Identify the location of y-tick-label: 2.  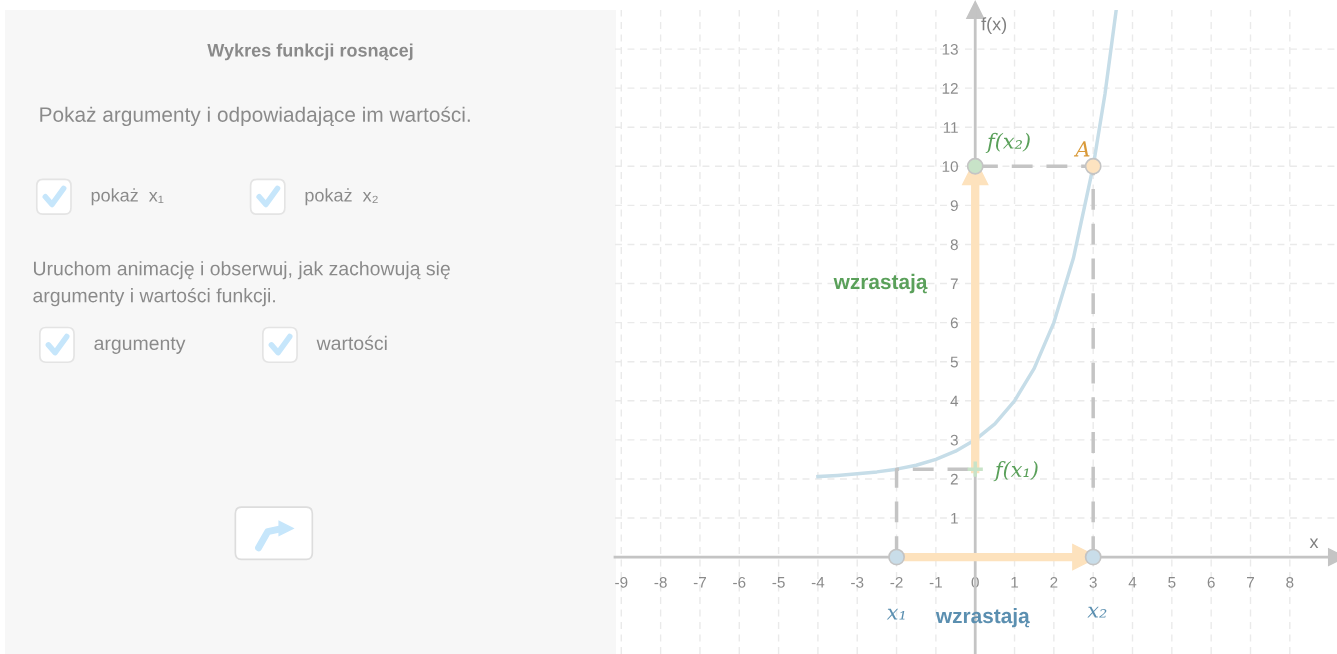
(954, 479).